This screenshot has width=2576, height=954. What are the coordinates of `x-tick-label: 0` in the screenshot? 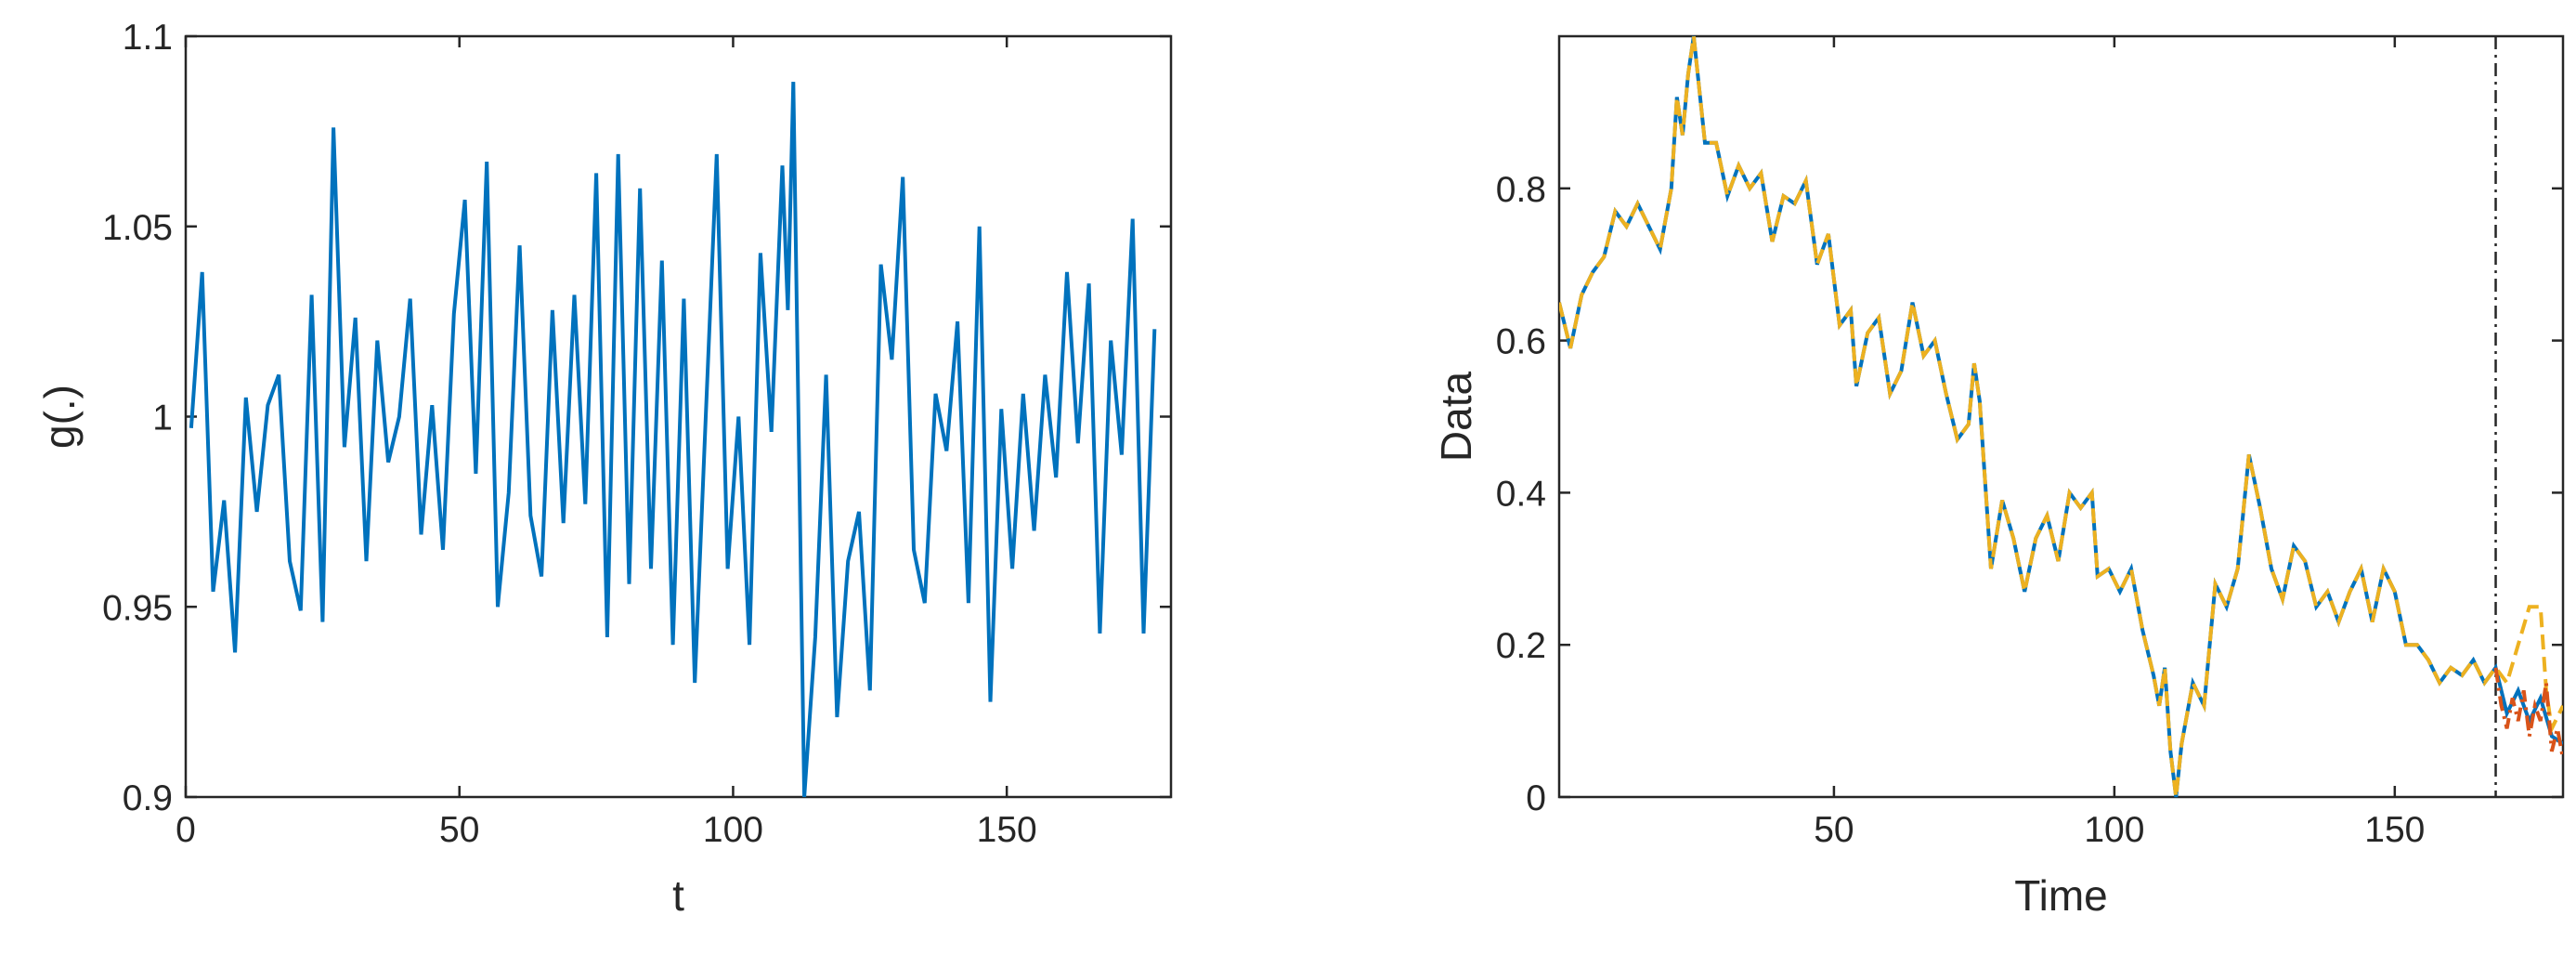 It's located at (186, 830).